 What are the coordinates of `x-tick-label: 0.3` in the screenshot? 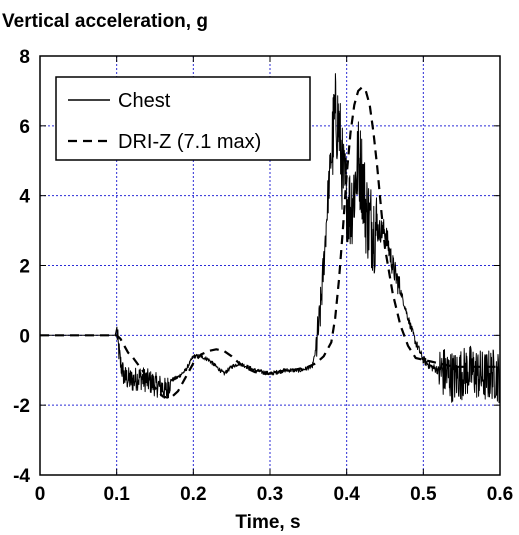 It's located at (270, 494).